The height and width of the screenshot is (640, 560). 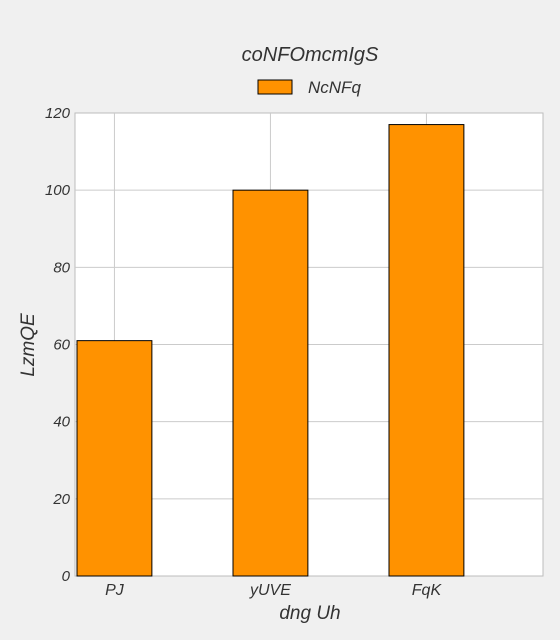 I want to click on y-tick-label: 120, so click(x=58, y=113).